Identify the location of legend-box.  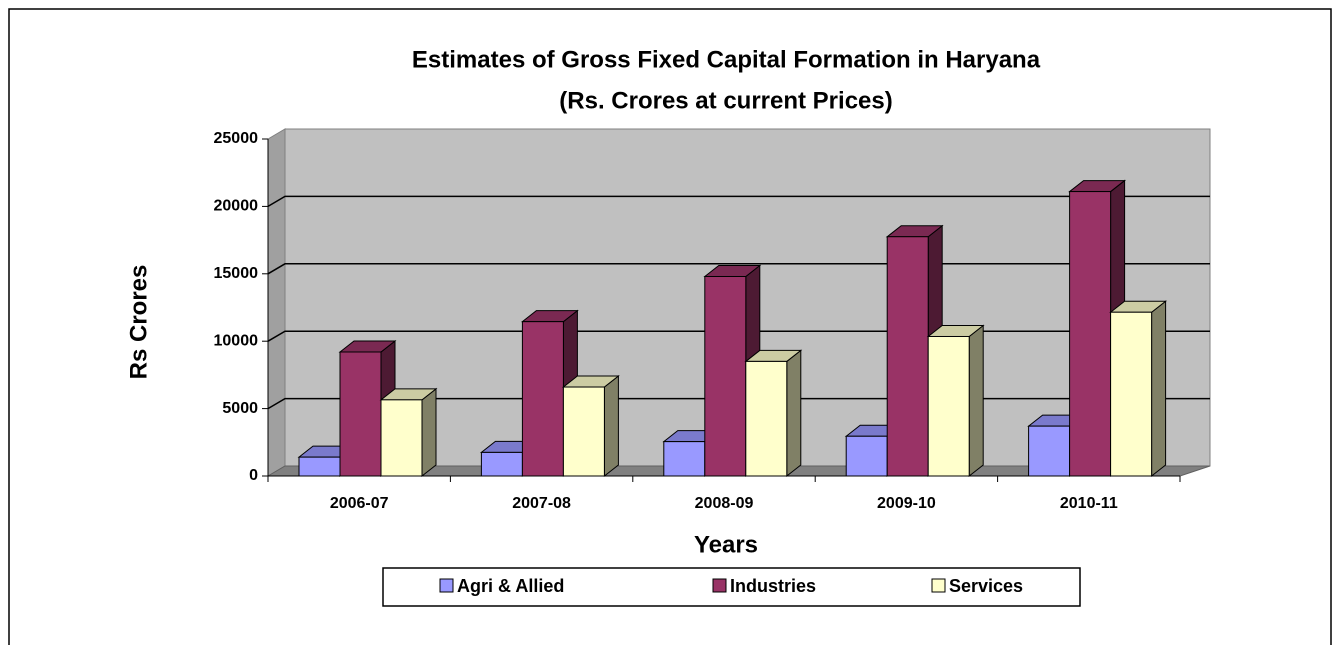
(731, 587).